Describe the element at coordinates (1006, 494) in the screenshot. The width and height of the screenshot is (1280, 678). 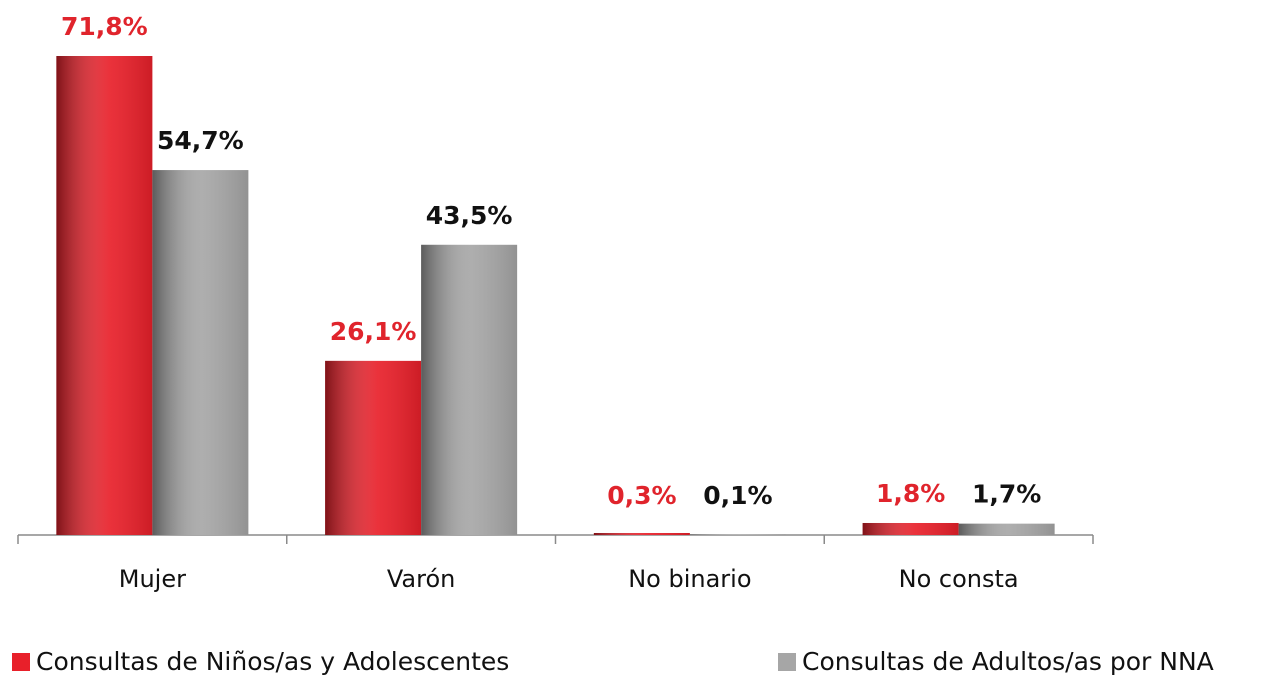
I see `value-label: 1,7%` at that location.